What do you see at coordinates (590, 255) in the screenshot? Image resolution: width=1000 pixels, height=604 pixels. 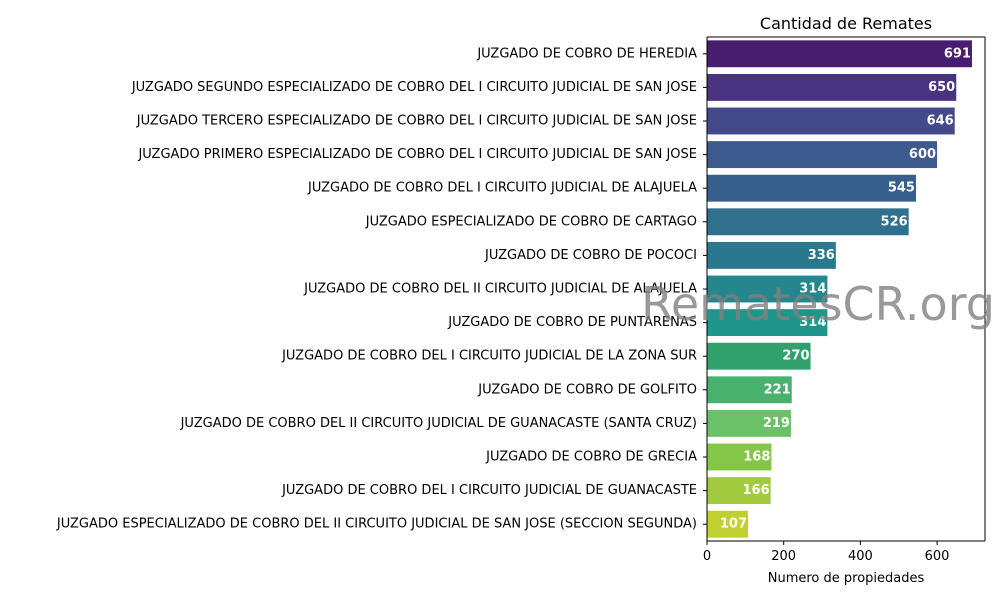 I see `category-label: JUZGADO DE COBRO DE POCOCI` at bounding box center [590, 255].